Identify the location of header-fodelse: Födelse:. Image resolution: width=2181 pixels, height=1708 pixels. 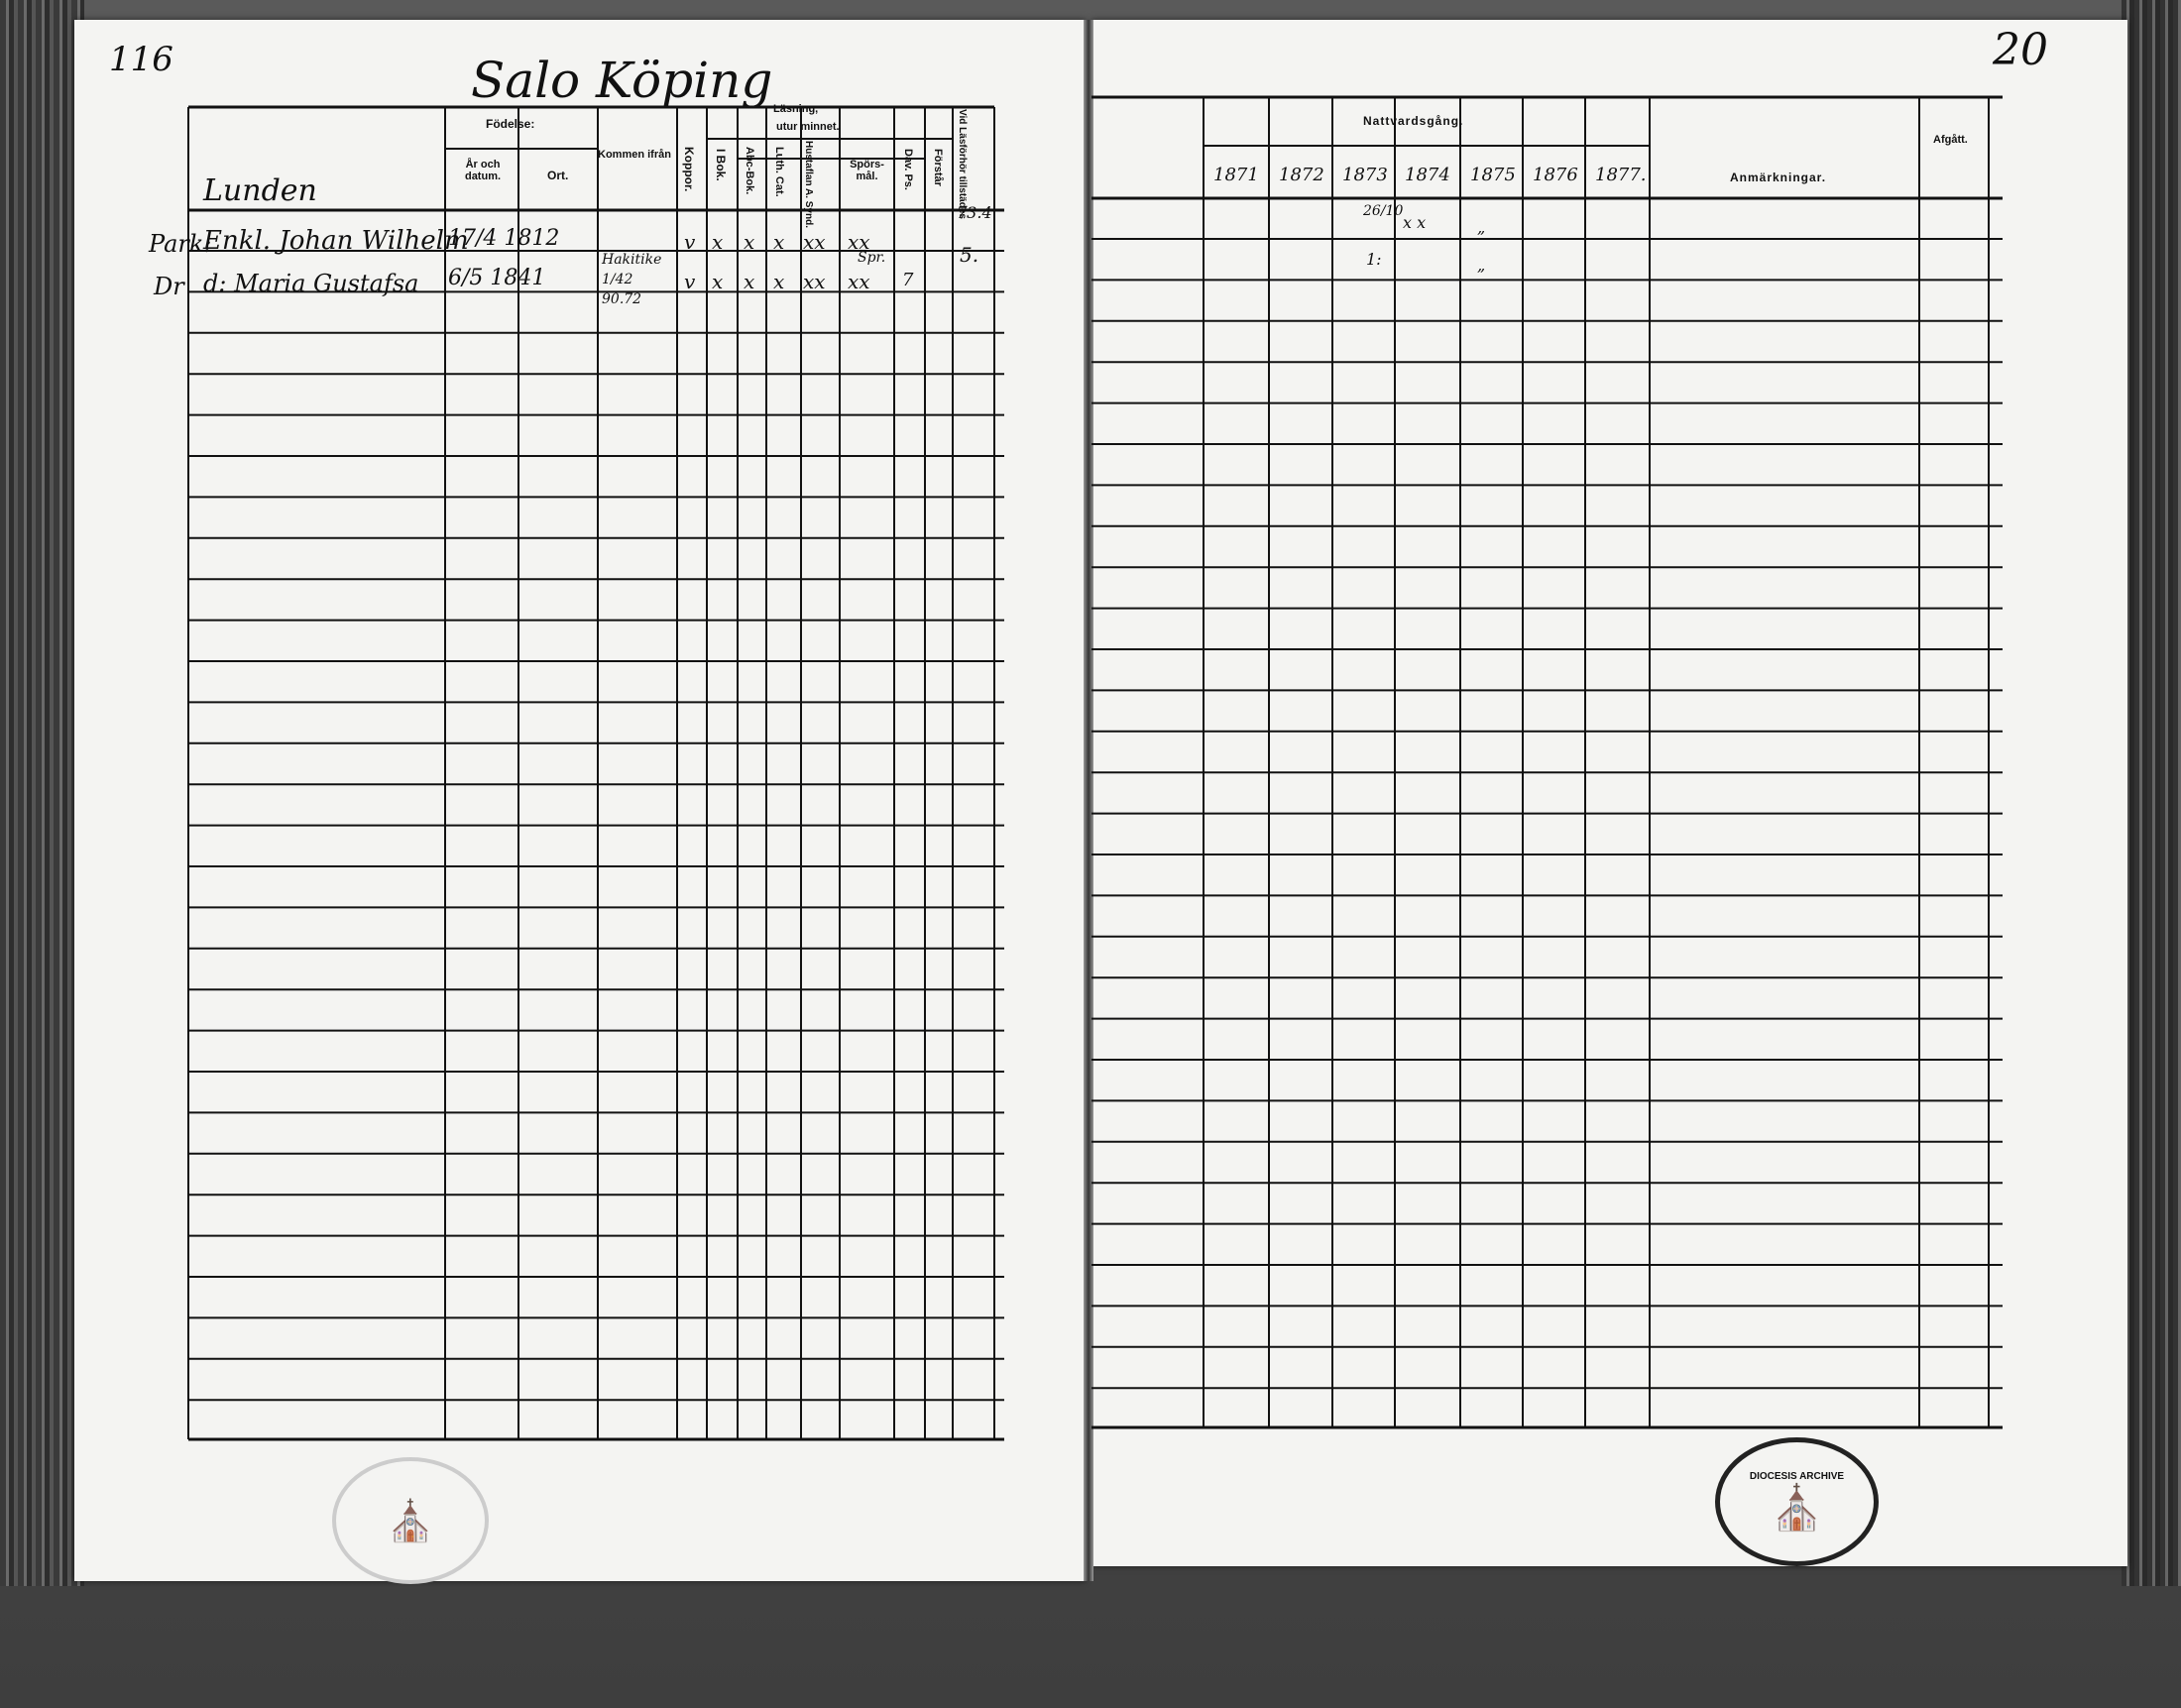
(510, 124).